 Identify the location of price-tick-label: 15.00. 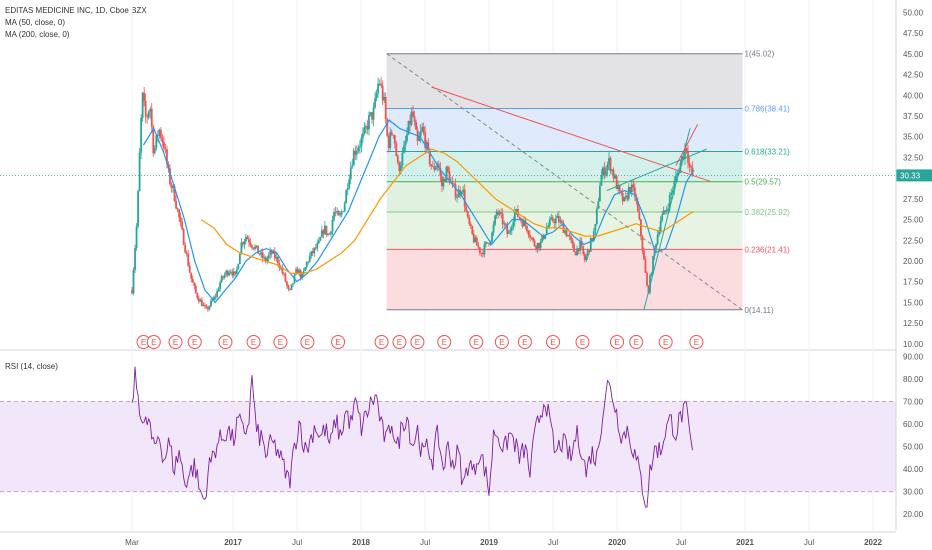
(913, 302).